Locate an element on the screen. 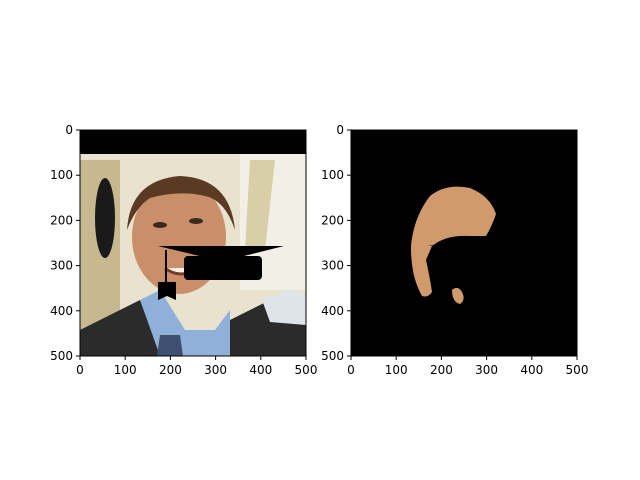  mask-cap-occlusion is located at coordinates (462, 241).